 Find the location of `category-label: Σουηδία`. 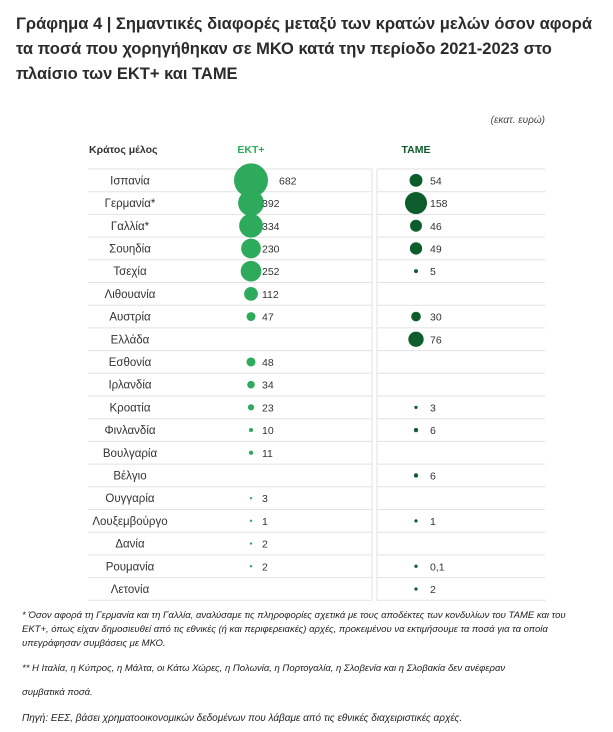

category-label: Σουηδία is located at coordinates (130, 249).